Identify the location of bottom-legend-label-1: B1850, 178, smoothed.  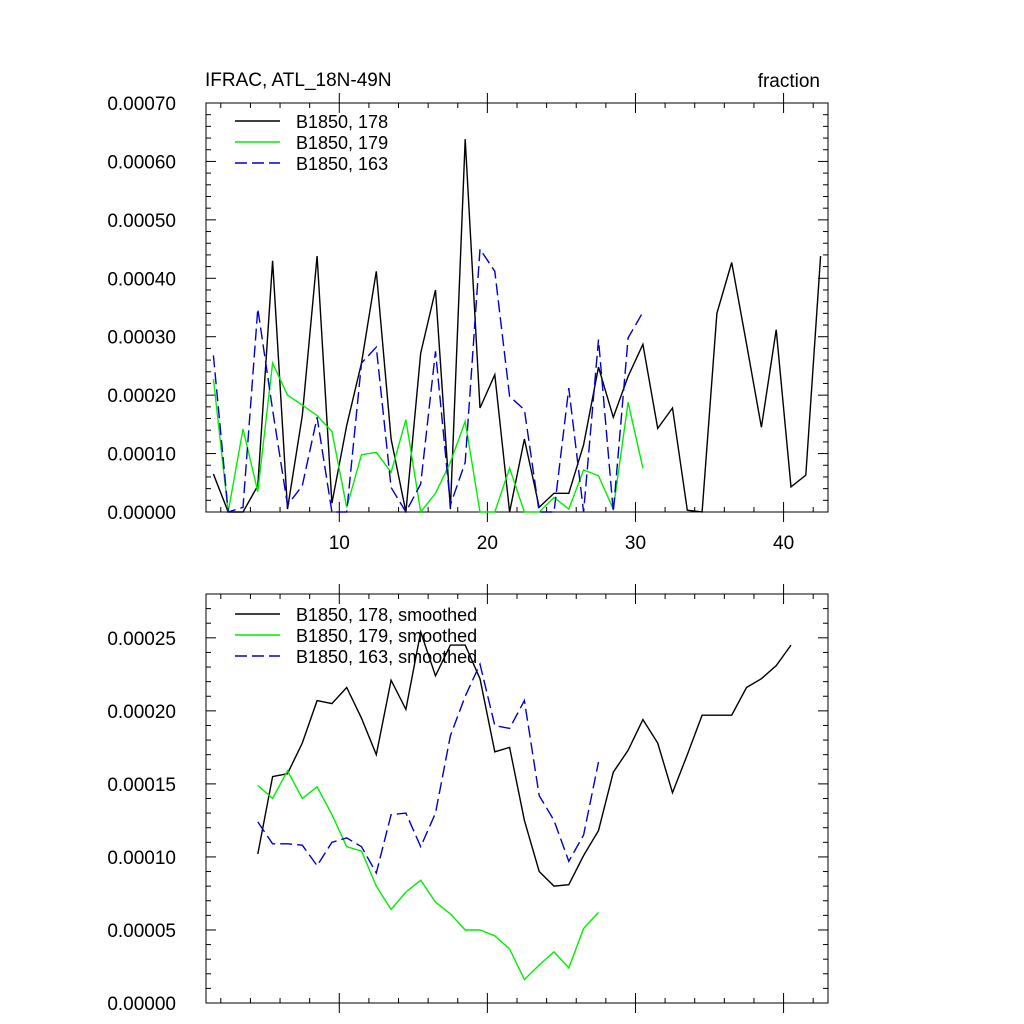
(386, 615).